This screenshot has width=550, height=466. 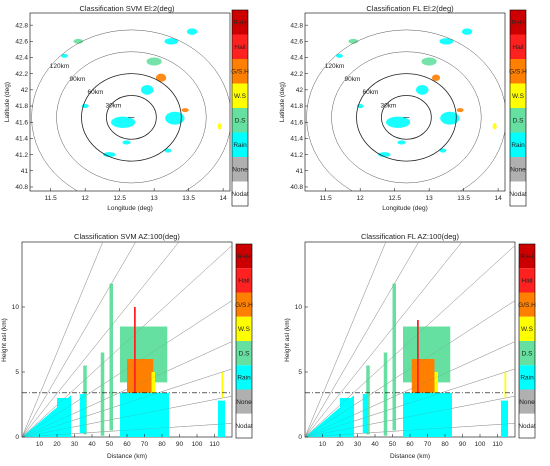 What do you see at coordinates (127, 456) in the screenshot?
I see `rhi-svm-xlabel: Distance (km)` at bounding box center [127, 456].